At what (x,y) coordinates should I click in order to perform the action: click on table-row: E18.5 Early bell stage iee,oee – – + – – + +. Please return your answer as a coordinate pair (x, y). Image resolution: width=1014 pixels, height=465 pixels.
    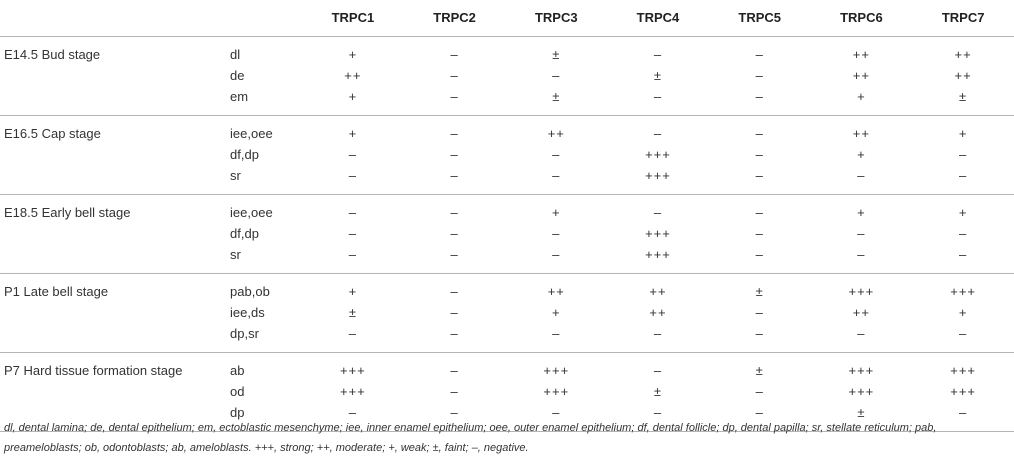
    Looking at the image, I should click on (507, 208).